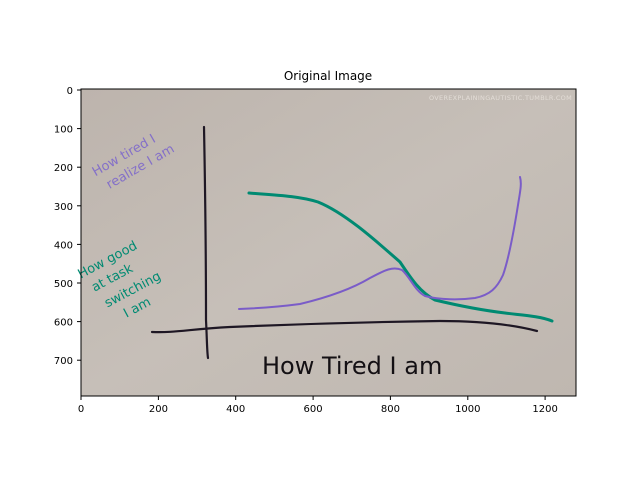 Image resolution: width=640 pixels, height=480 pixels. What do you see at coordinates (206, 242) in the screenshot?
I see `hand-drawn-y-axis` at bounding box center [206, 242].